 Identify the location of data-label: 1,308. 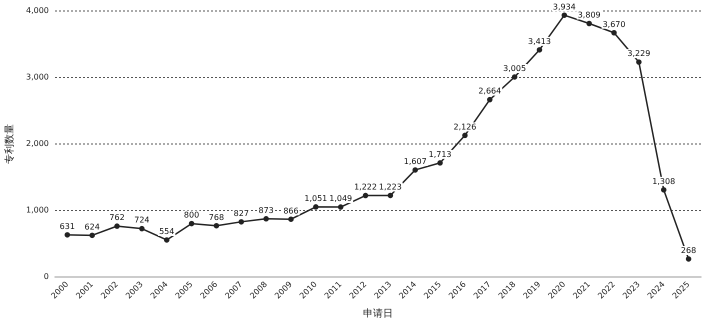
(664, 181).